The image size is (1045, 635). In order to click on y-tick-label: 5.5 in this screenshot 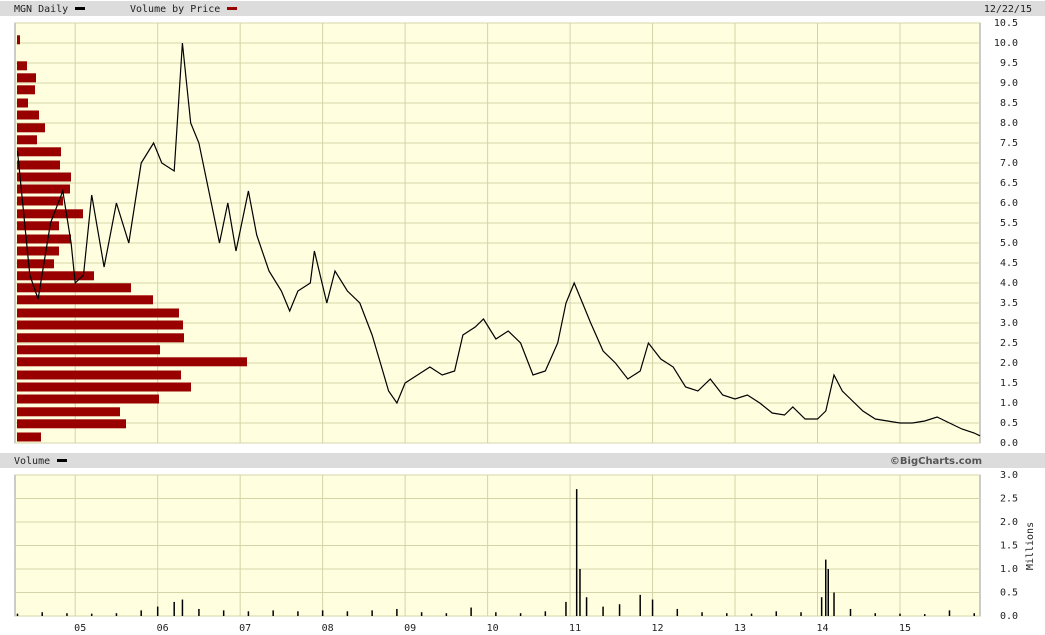, I will do `click(1009, 223)`.